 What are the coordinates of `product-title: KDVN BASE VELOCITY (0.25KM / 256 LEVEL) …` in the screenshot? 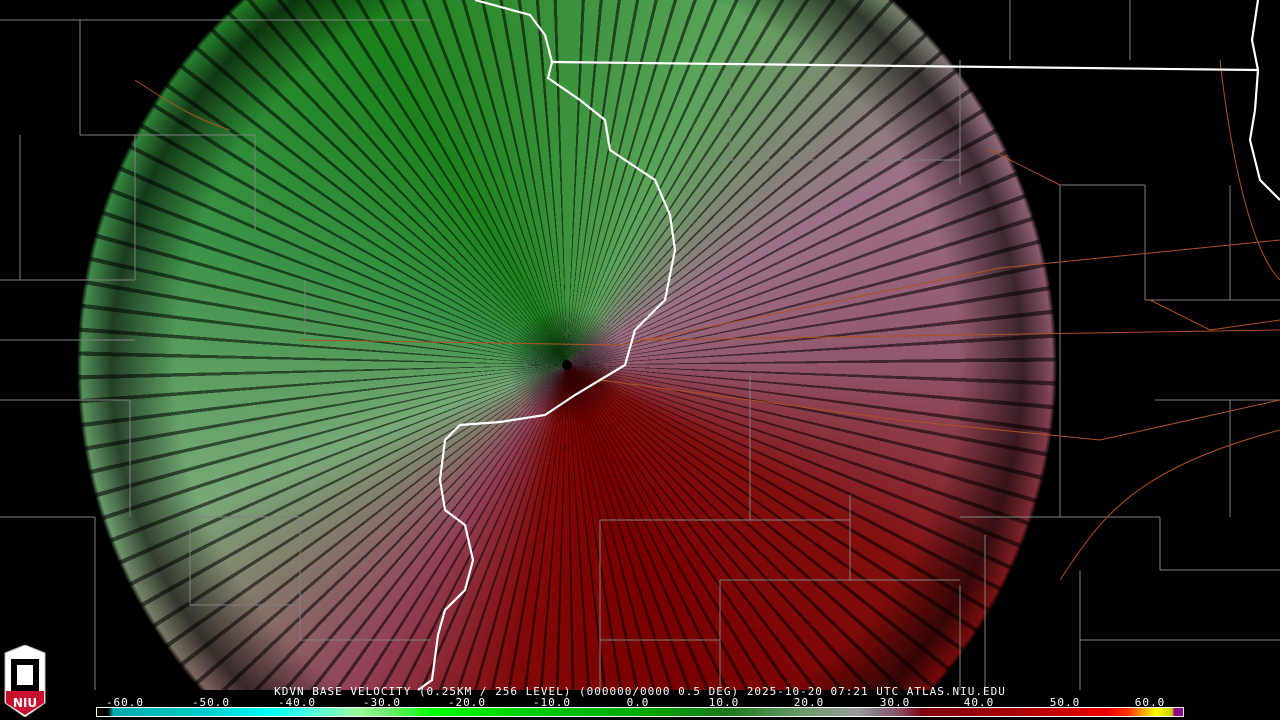 It's located at (640, 691).